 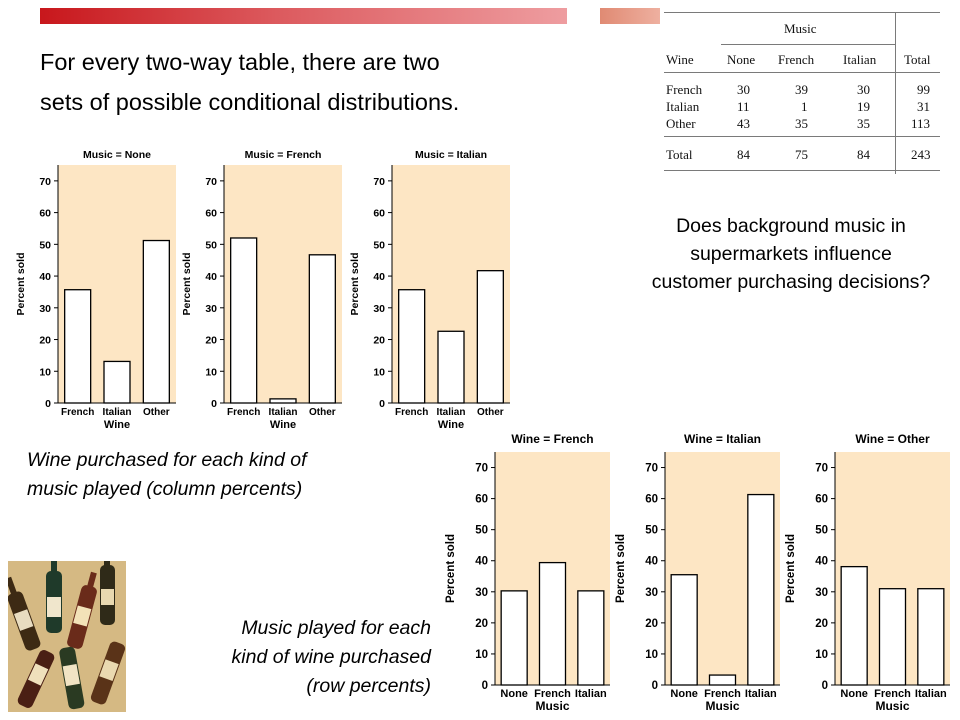 What do you see at coordinates (802, 72) in the screenshot?
I see `table-rule-header` at bounding box center [802, 72].